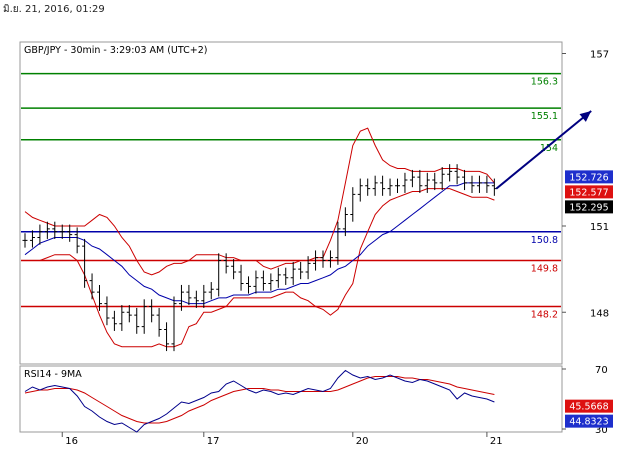 The height and width of the screenshot is (461, 628). I want to click on price-tick-label-1: 151, so click(599, 227).